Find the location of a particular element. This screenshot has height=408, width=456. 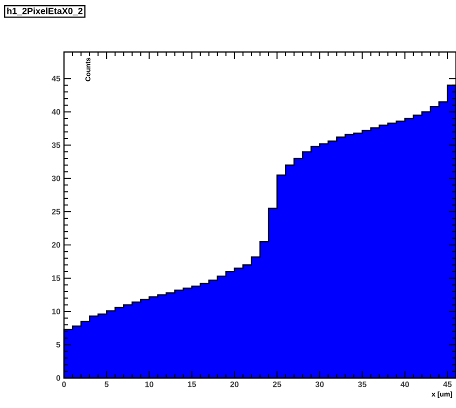

chart-title: h1_2PixelEtaX0_2 is located at coordinates (44, 12).